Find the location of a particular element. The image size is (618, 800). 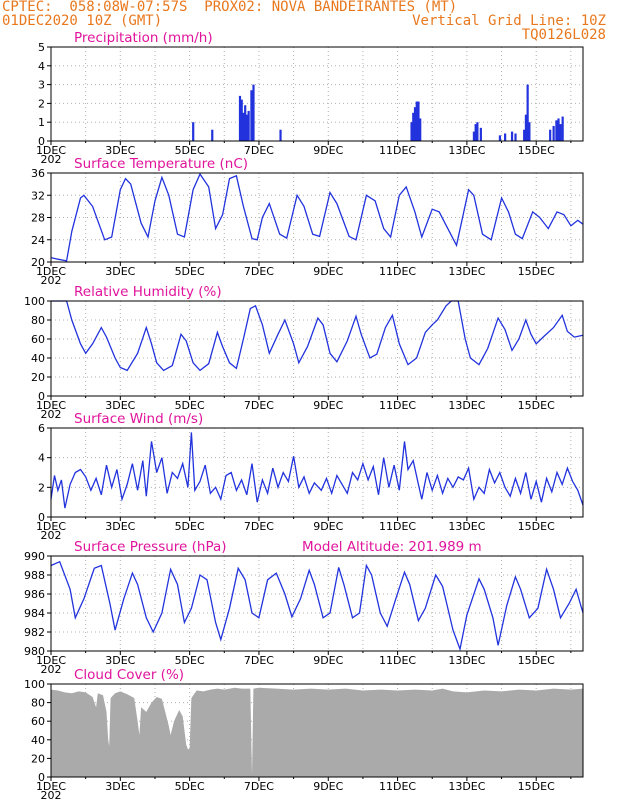

panel-title: Surface Temperature (nC) is located at coordinates (161, 164).